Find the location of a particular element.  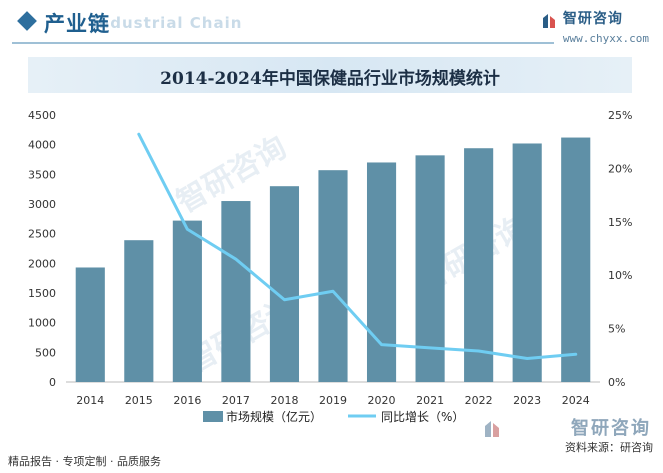

x-tick-label: 2018 is located at coordinates (284, 400).